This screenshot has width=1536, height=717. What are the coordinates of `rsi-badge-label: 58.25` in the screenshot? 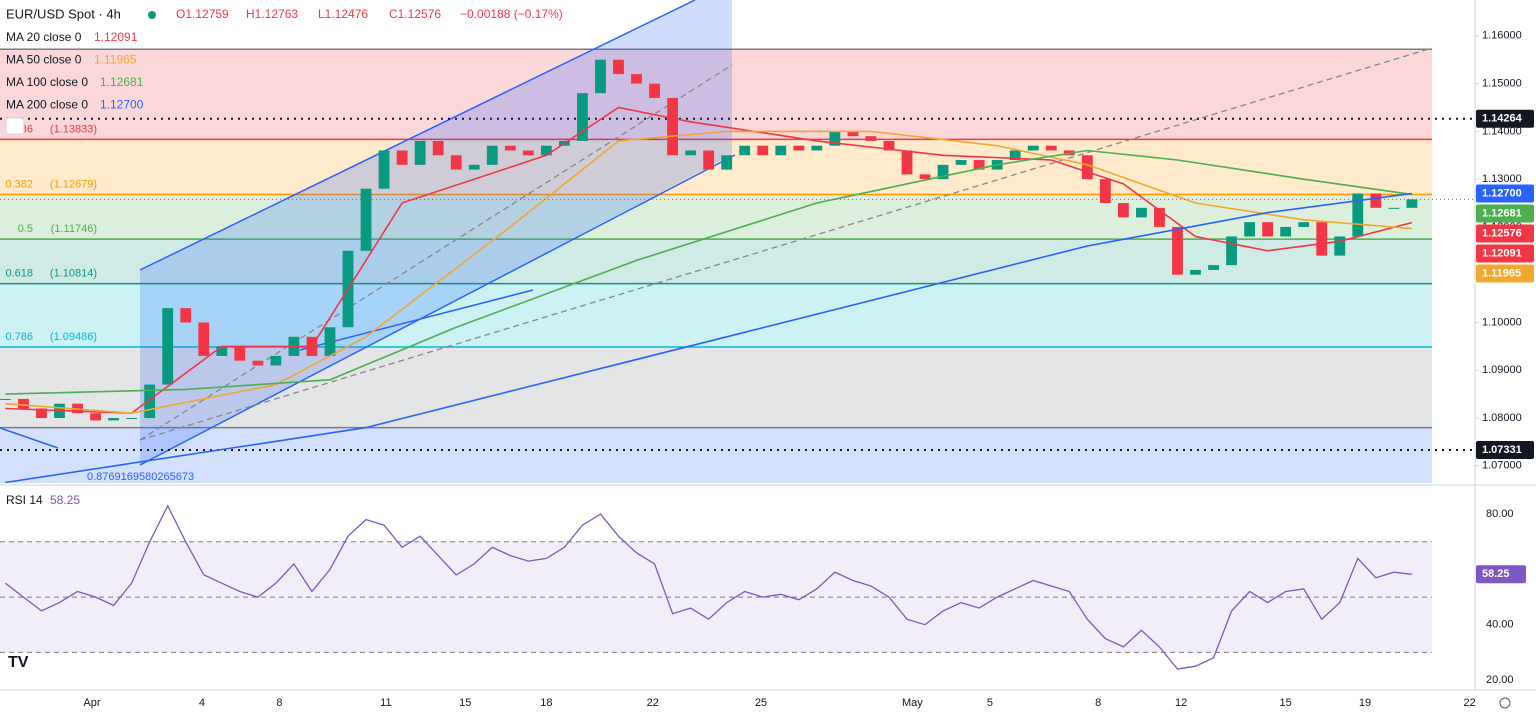 It's located at (1496, 574).